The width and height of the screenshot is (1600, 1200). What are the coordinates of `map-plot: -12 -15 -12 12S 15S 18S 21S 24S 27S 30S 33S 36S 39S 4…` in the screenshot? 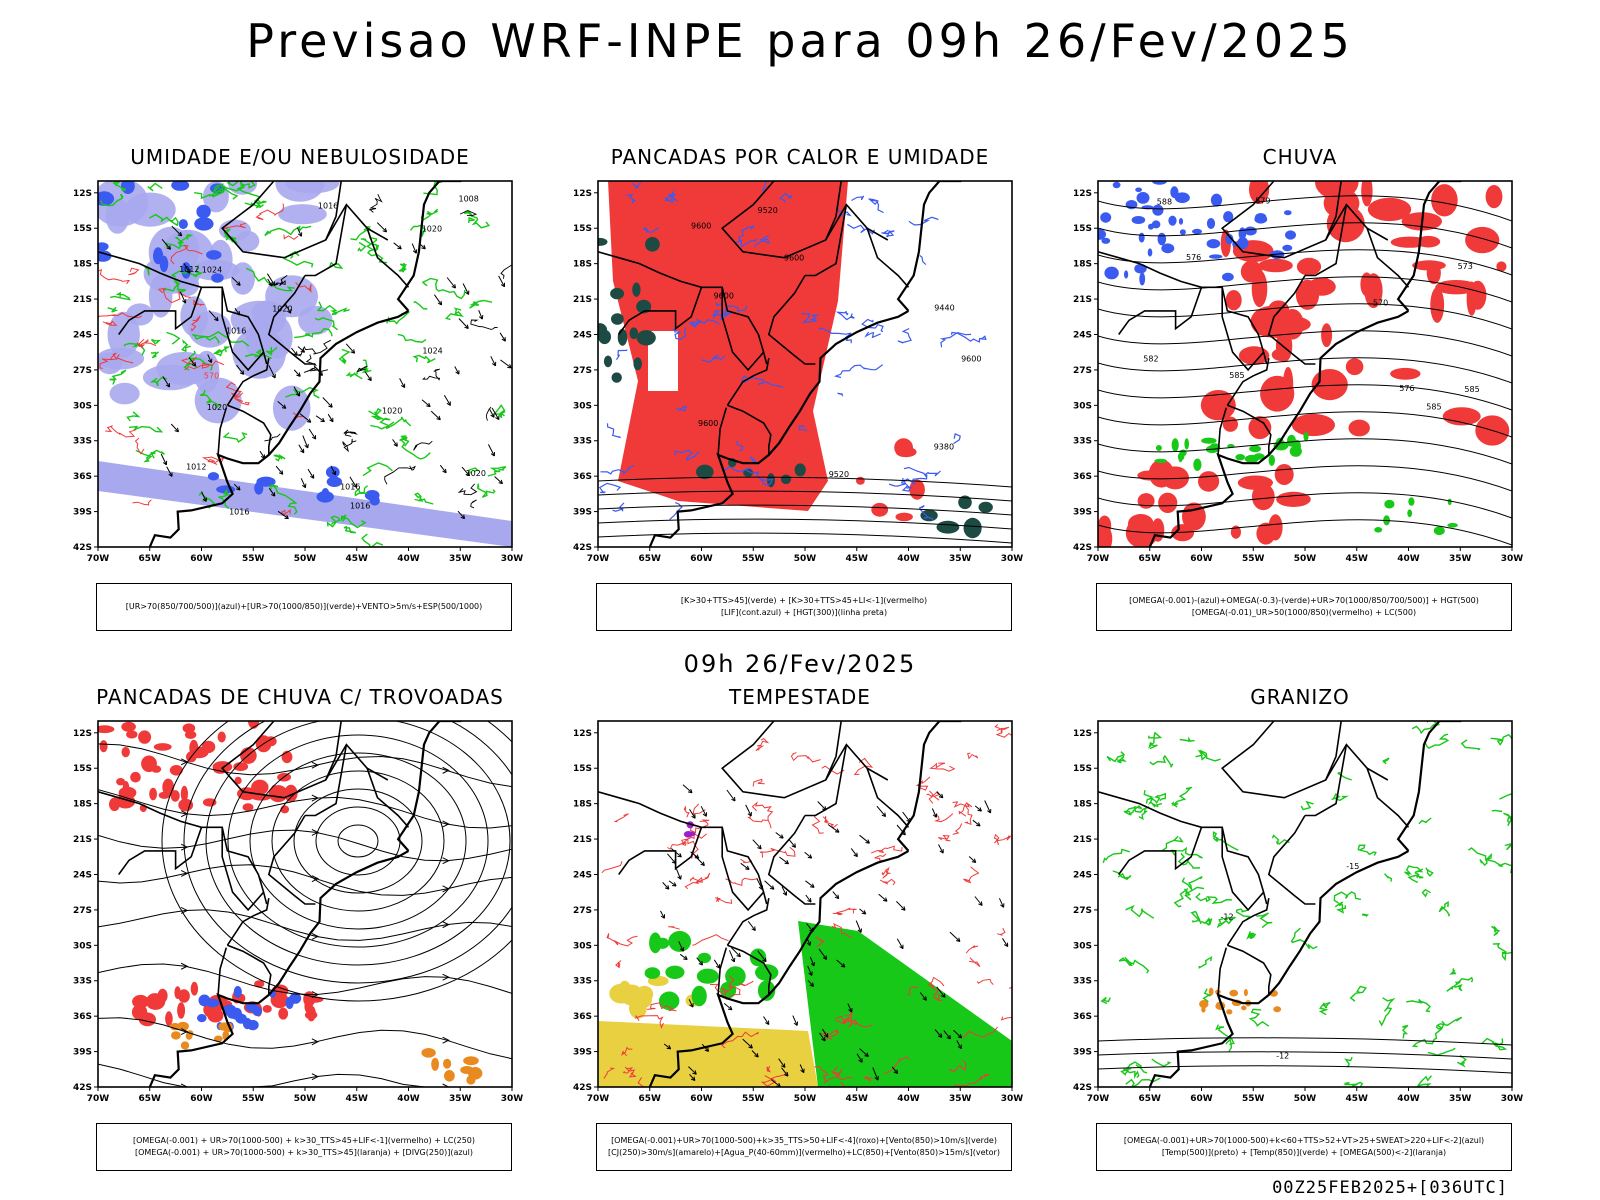 It's located at (1298, 912).